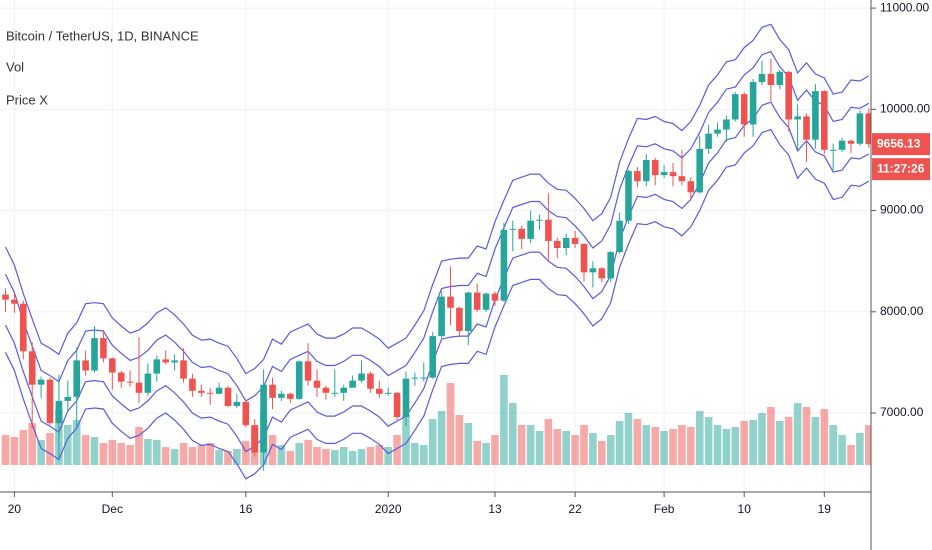 The height and width of the screenshot is (550, 932). What do you see at coordinates (902, 311) in the screenshot?
I see `y-tick-label: 8000.00` at bounding box center [902, 311].